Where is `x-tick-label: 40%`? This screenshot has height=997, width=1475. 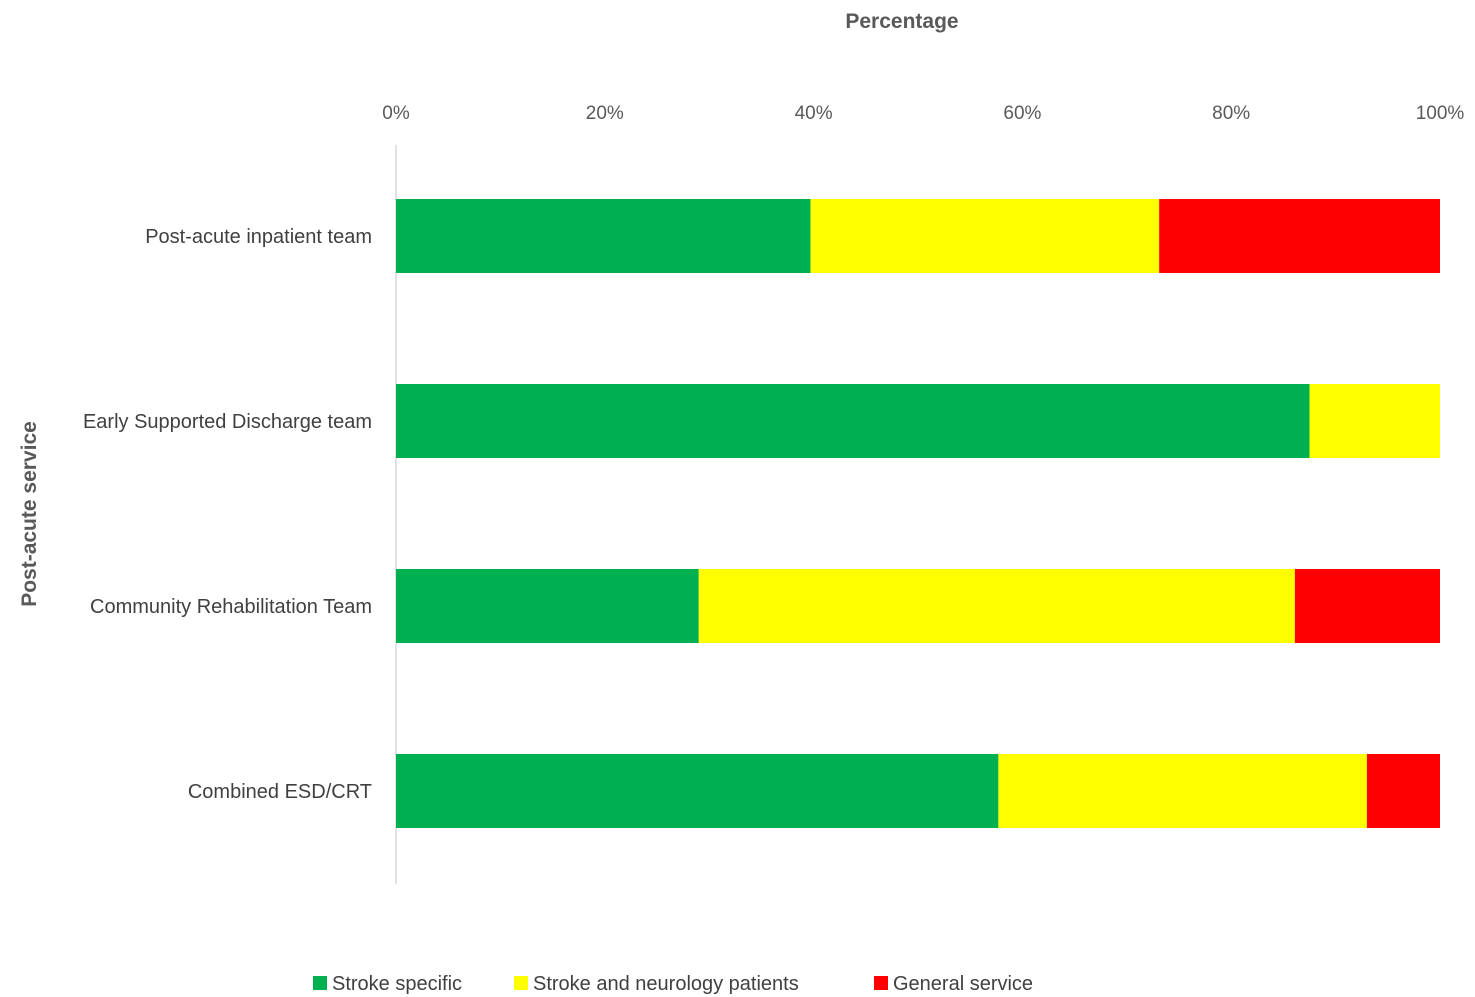
x-tick-label: 40% is located at coordinates (814, 113).